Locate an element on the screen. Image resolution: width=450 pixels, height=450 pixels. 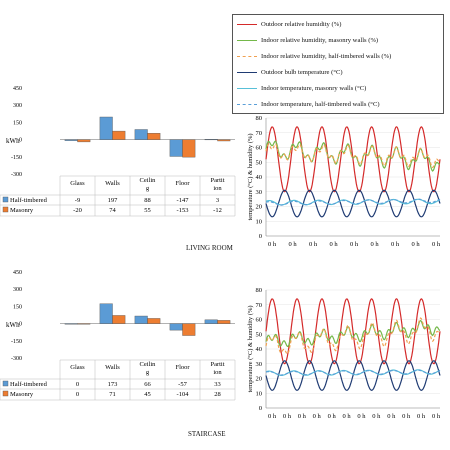
legend-item: Outdoor bulb temperature (°C) is located at coordinates (290, 72).